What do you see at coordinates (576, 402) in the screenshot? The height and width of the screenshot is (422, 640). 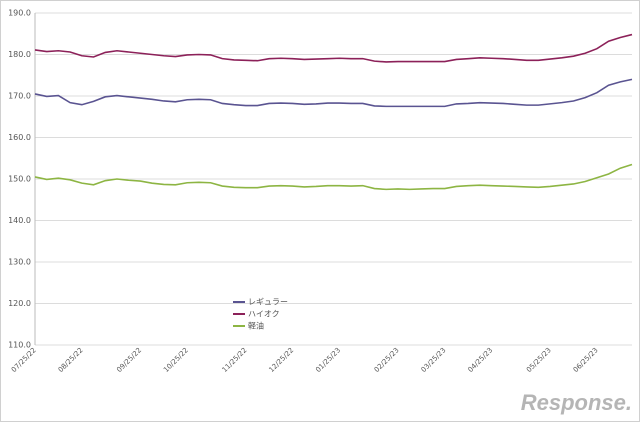 I see `watermark: Response.` at bounding box center [576, 402].